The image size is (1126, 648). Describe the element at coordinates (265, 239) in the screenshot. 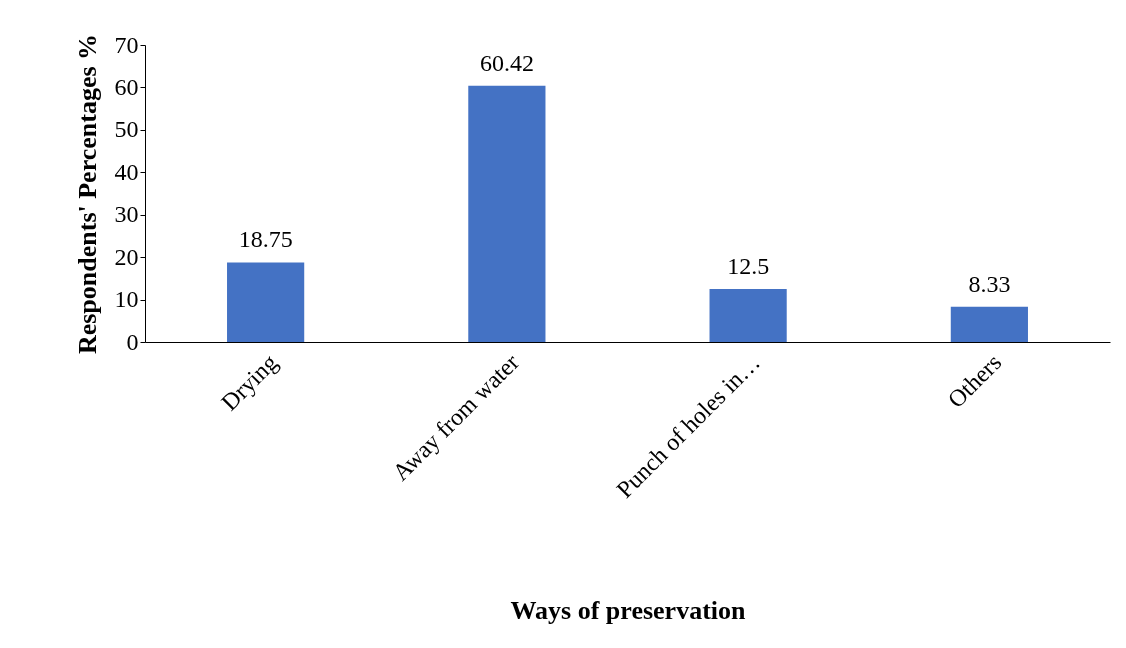

I see `data-label: 18.75` at that location.